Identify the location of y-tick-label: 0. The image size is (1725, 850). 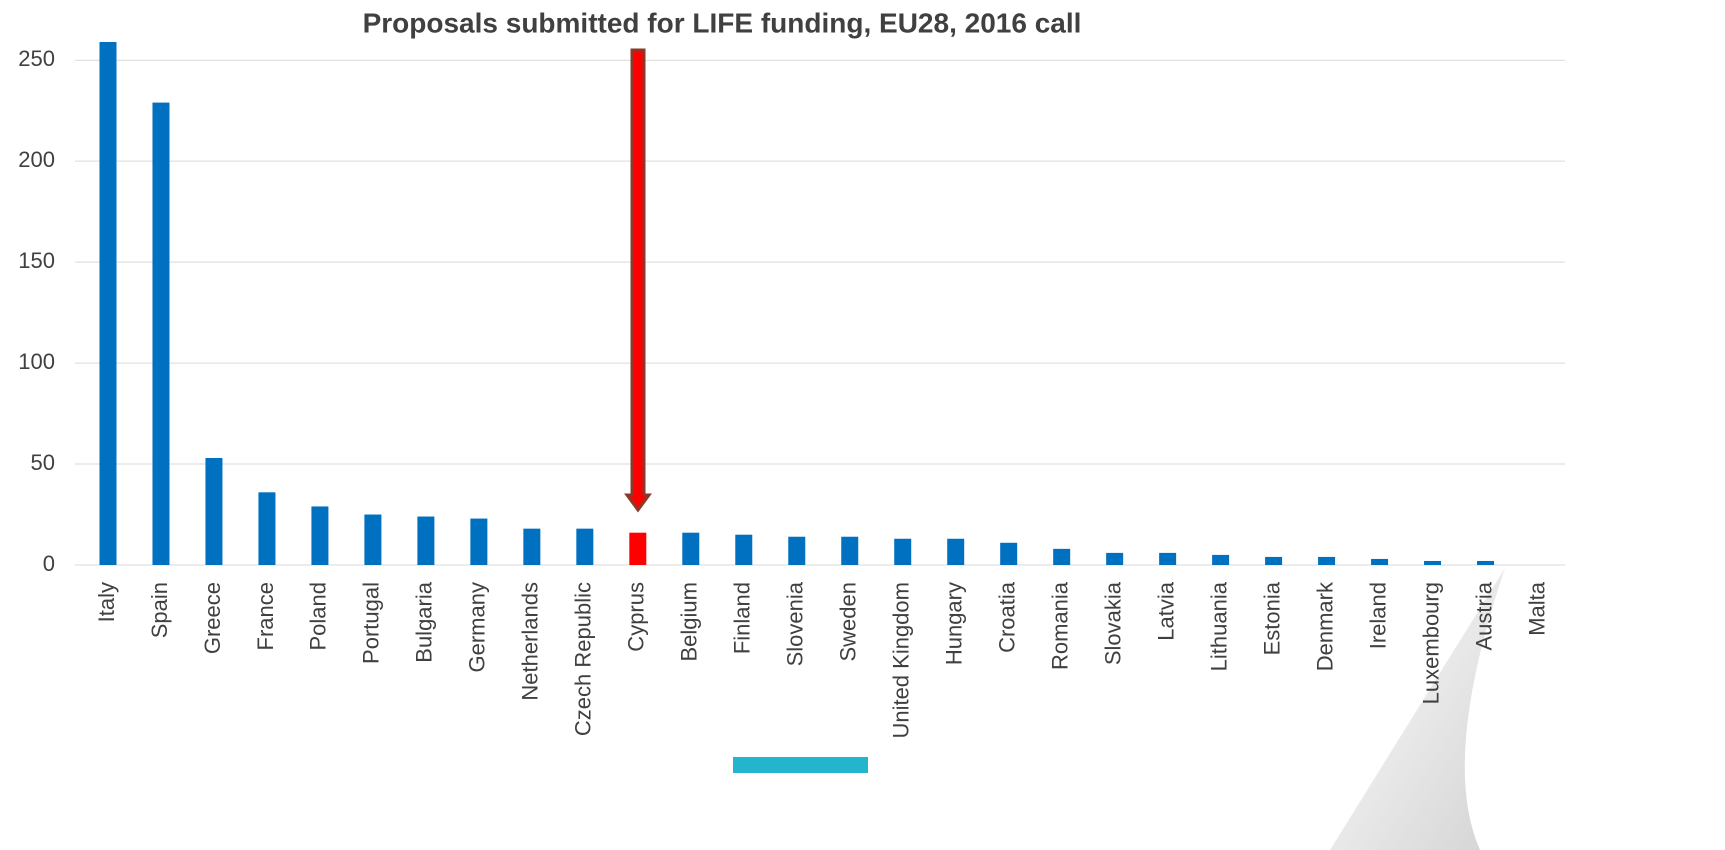
(49, 563).